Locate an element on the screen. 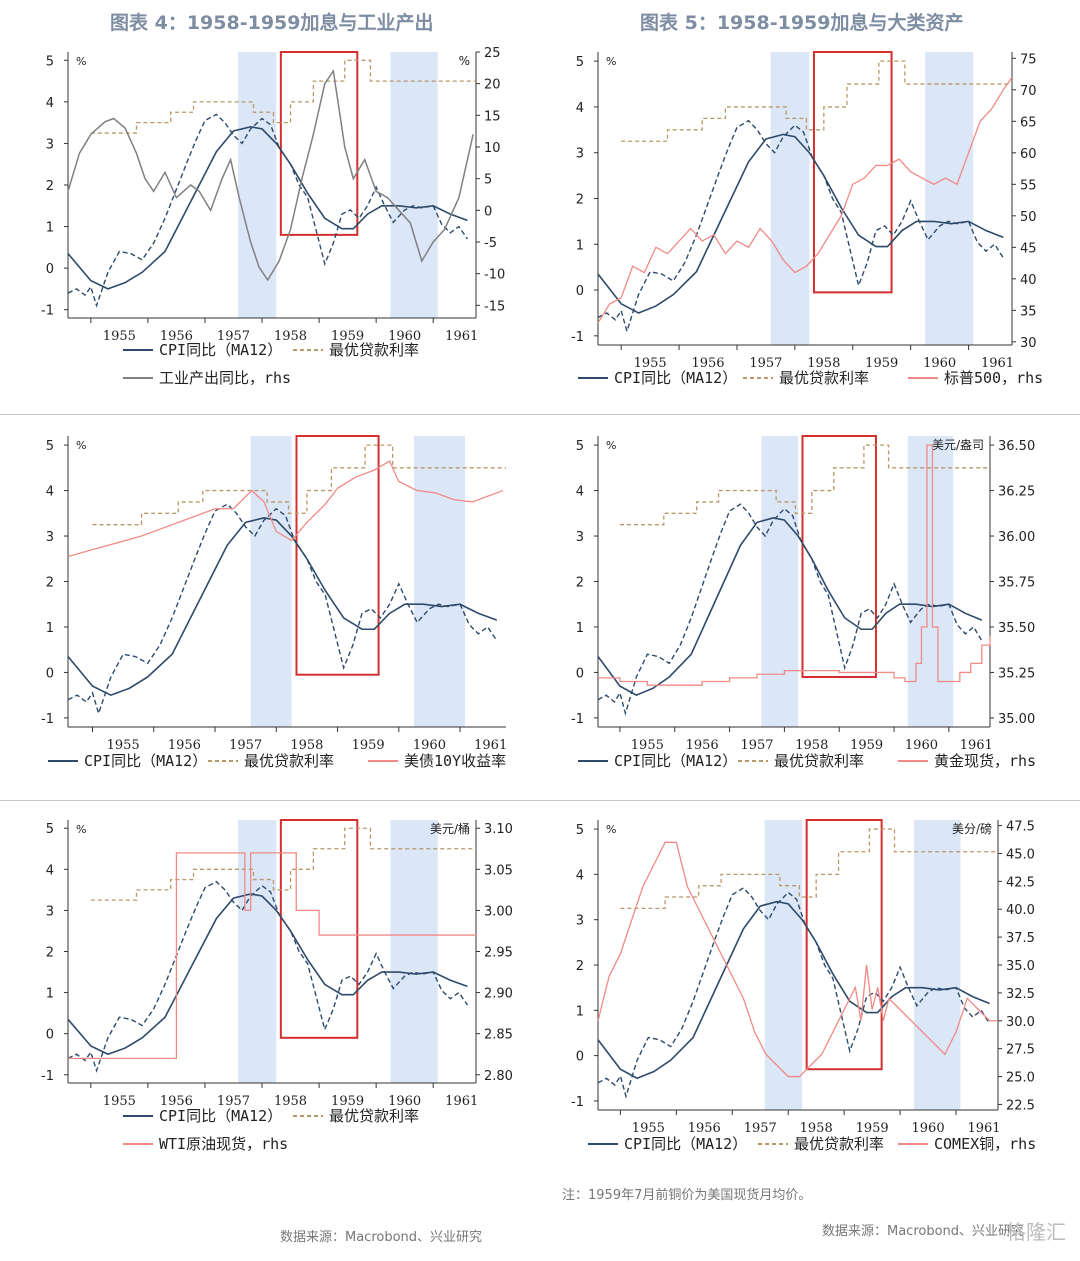 The image size is (1080, 1261). y2-tick-label: 10 is located at coordinates (492, 148).